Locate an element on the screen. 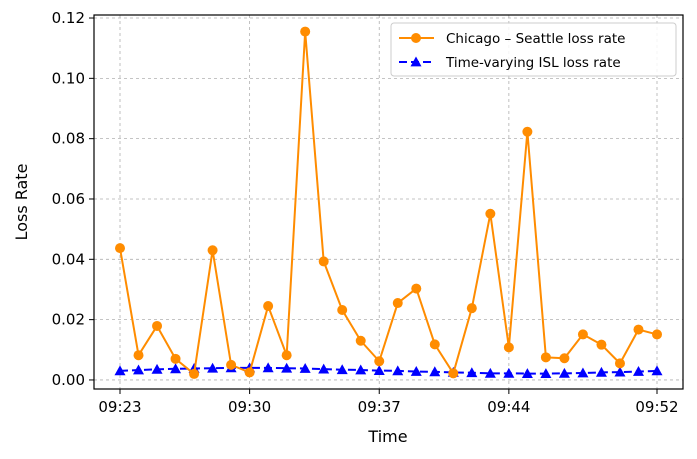  y-tick-label: 0.12 is located at coordinates (68, 18).